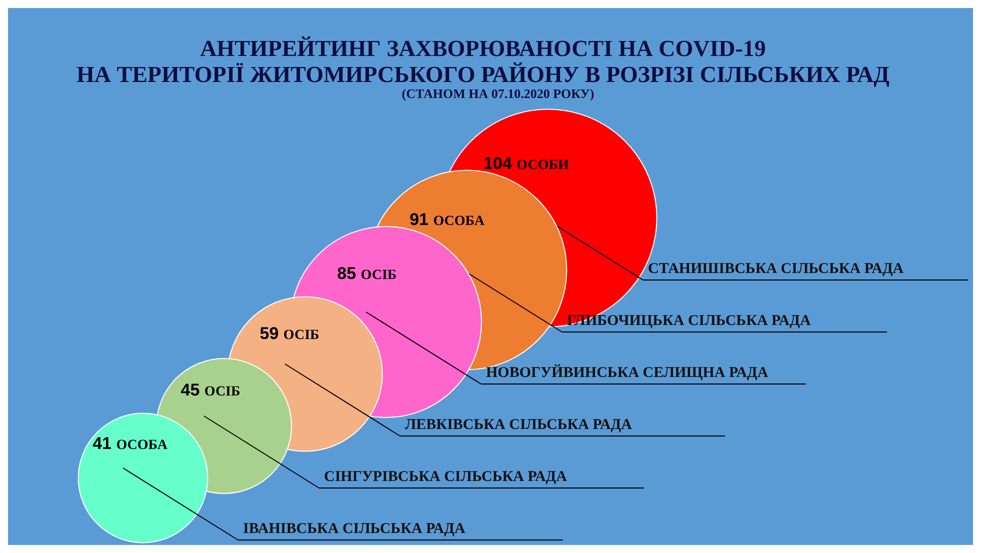 Image resolution: width=981 pixels, height=553 pixels. I want to click on category-label: НОВОГУЙВИНСЬКА СЕЛИЩНА РАДА, so click(627, 372).